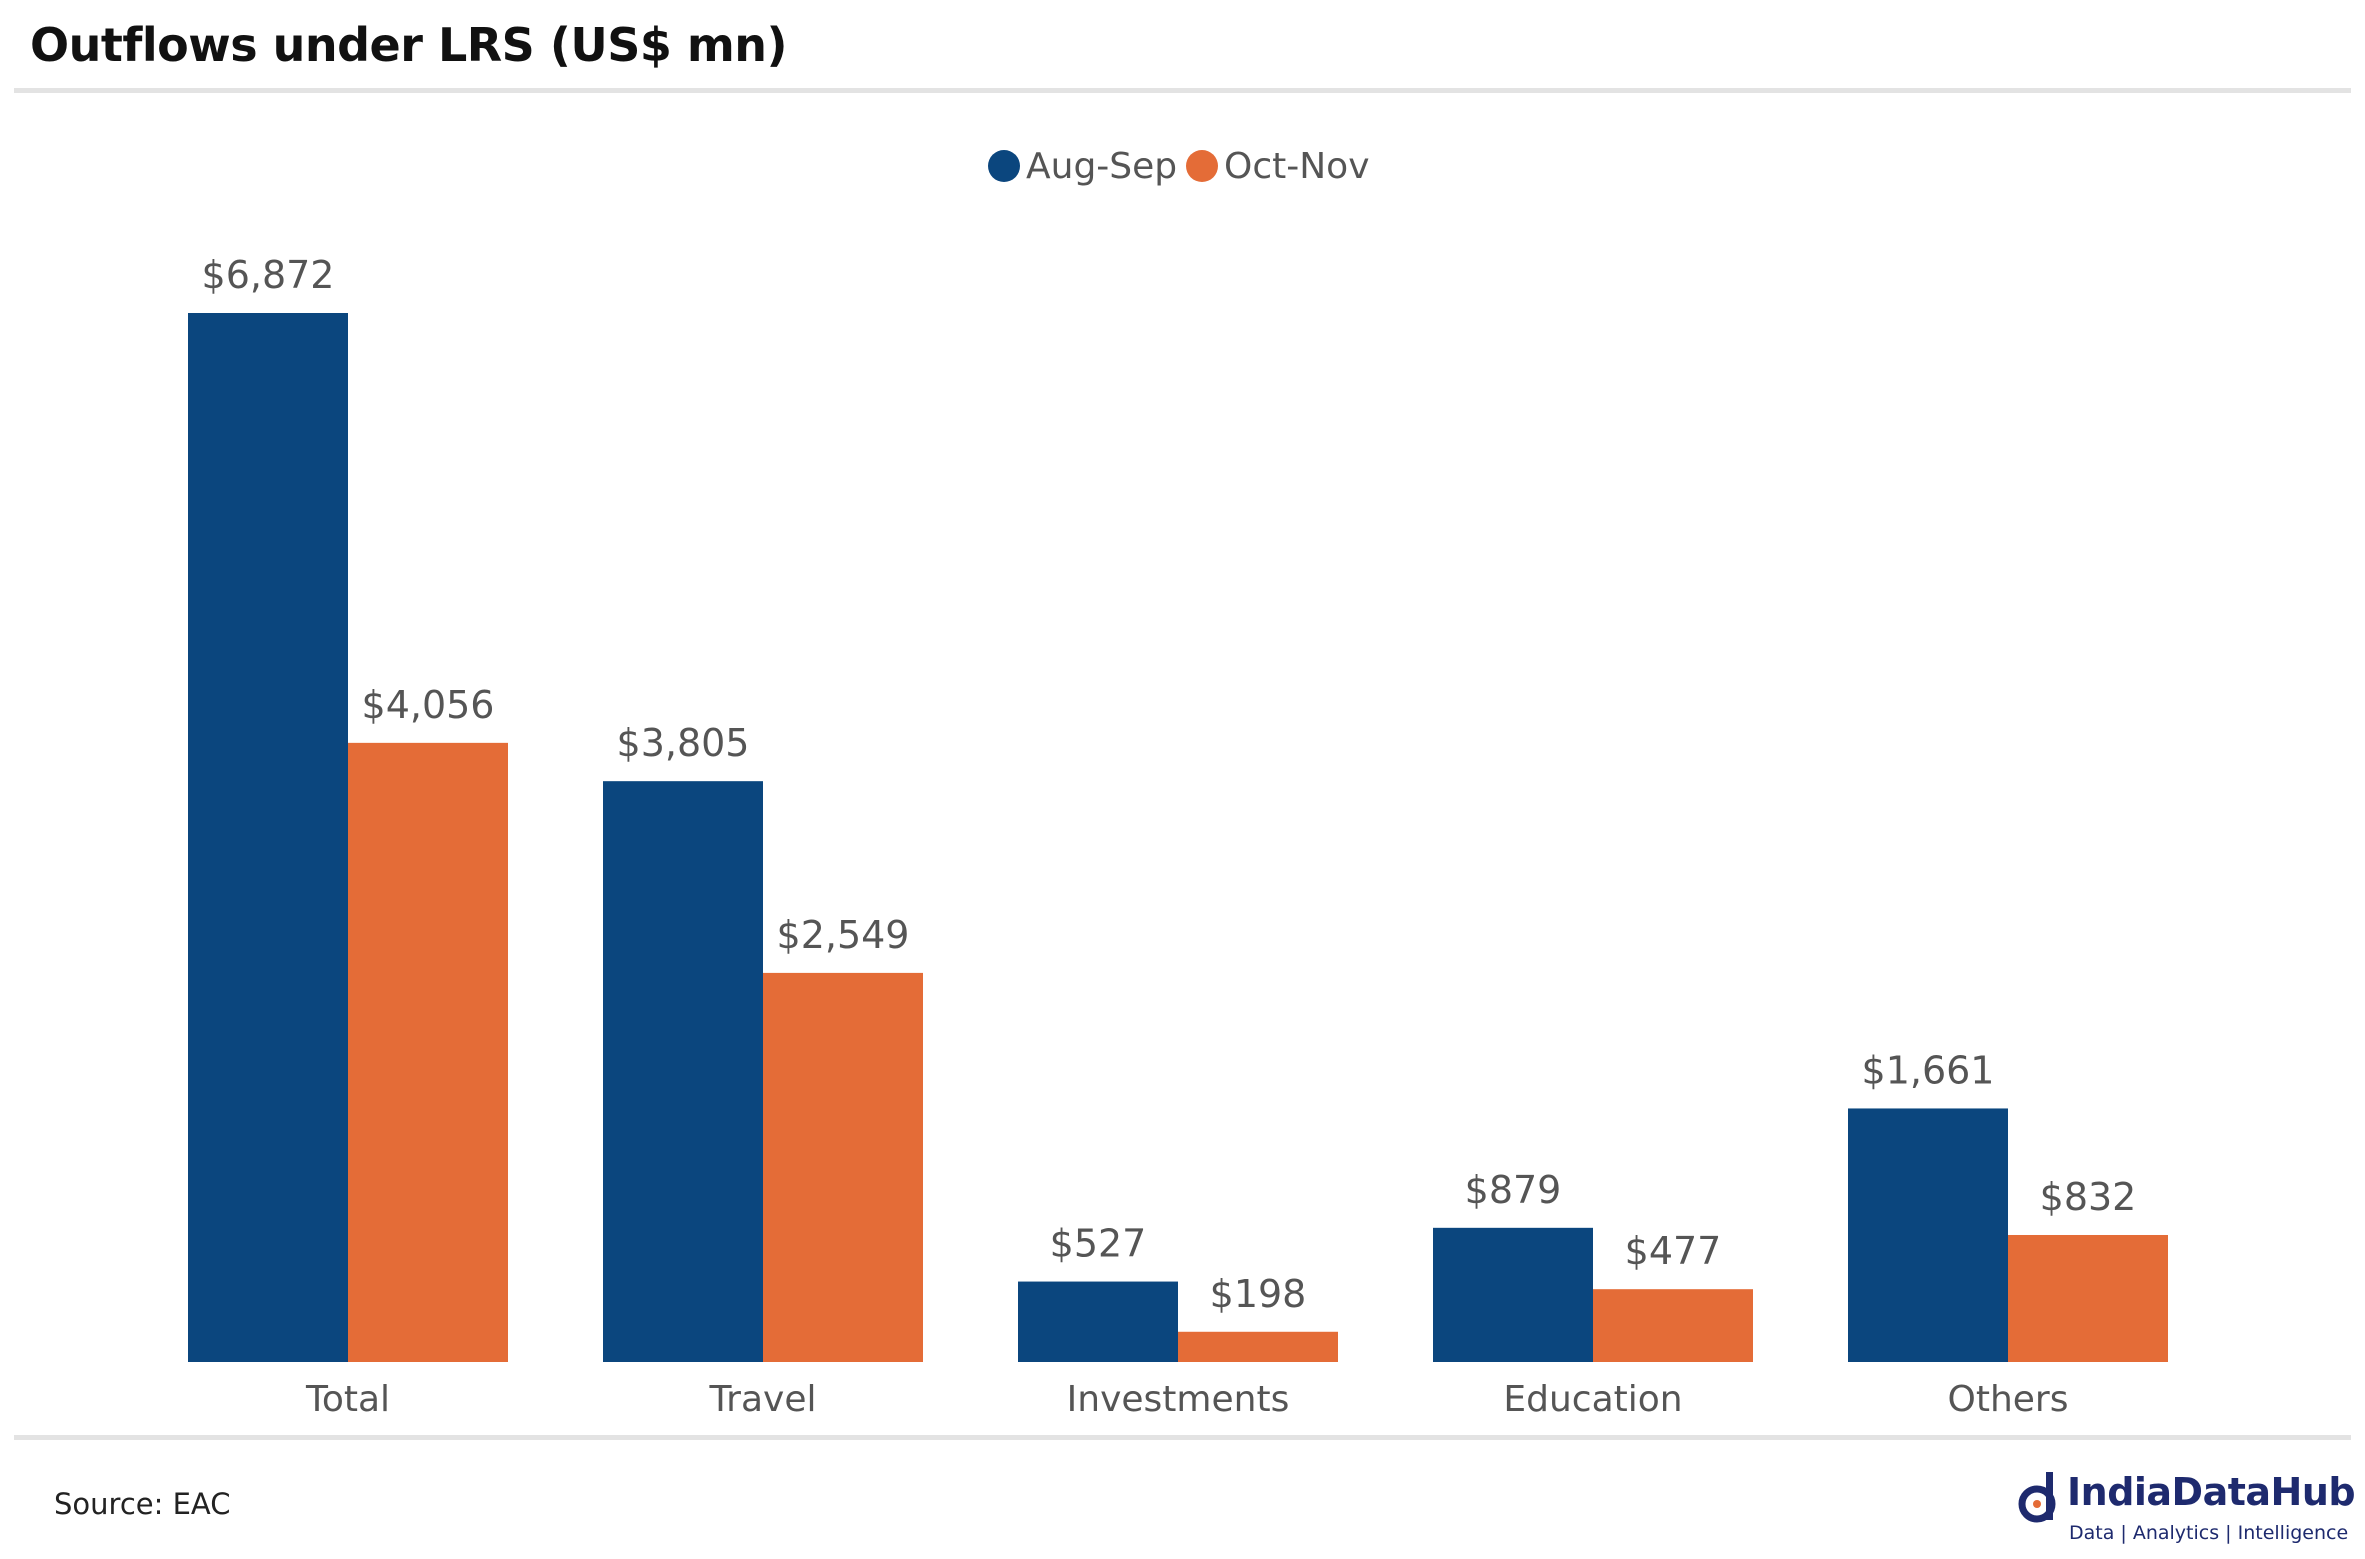 The image size is (2365, 1559). What do you see at coordinates (1258, 1294) in the screenshot?
I see `data-label-investments-oct-nov: $198` at bounding box center [1258, 1294].